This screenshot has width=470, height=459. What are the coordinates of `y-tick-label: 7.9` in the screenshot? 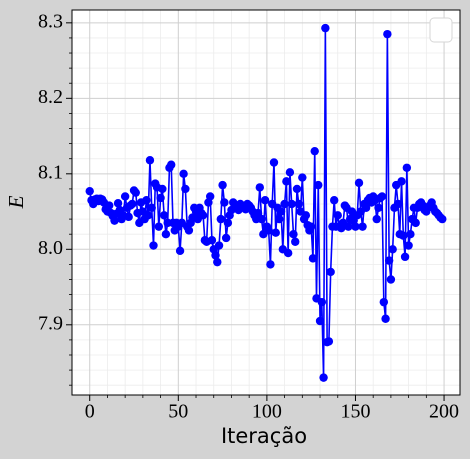 It's located at (50, 323).